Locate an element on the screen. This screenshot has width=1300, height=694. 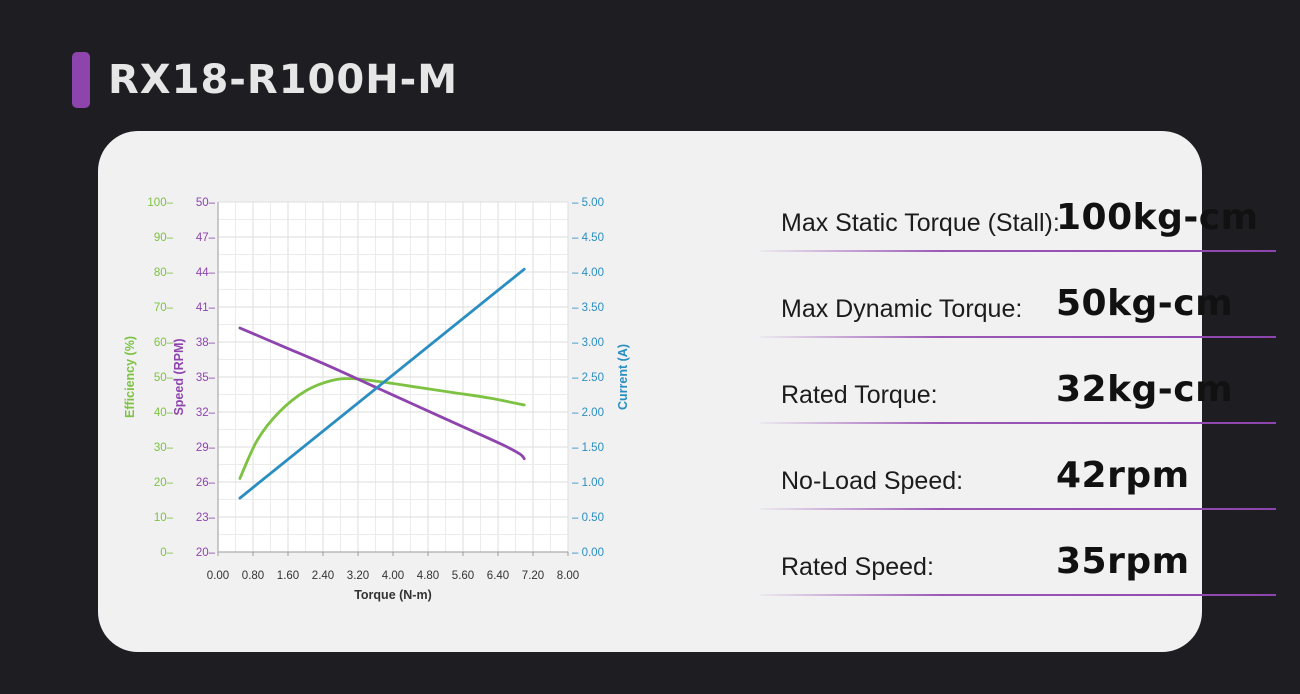
speed-tick-label: 26– is located at coordinates (206, 483).